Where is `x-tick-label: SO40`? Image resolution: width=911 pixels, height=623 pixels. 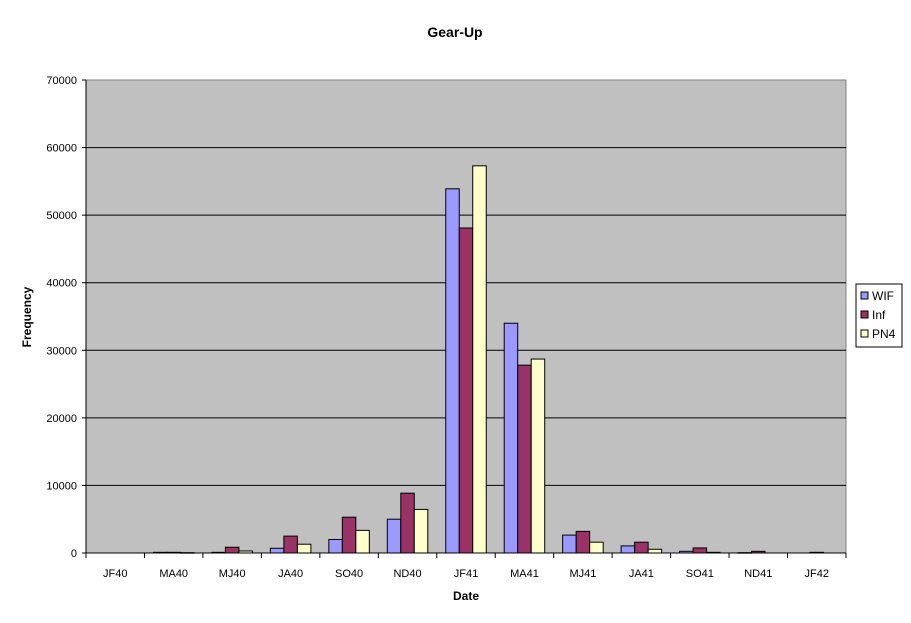 x-tick-label: SO40 is located at coordinates (349, 574).